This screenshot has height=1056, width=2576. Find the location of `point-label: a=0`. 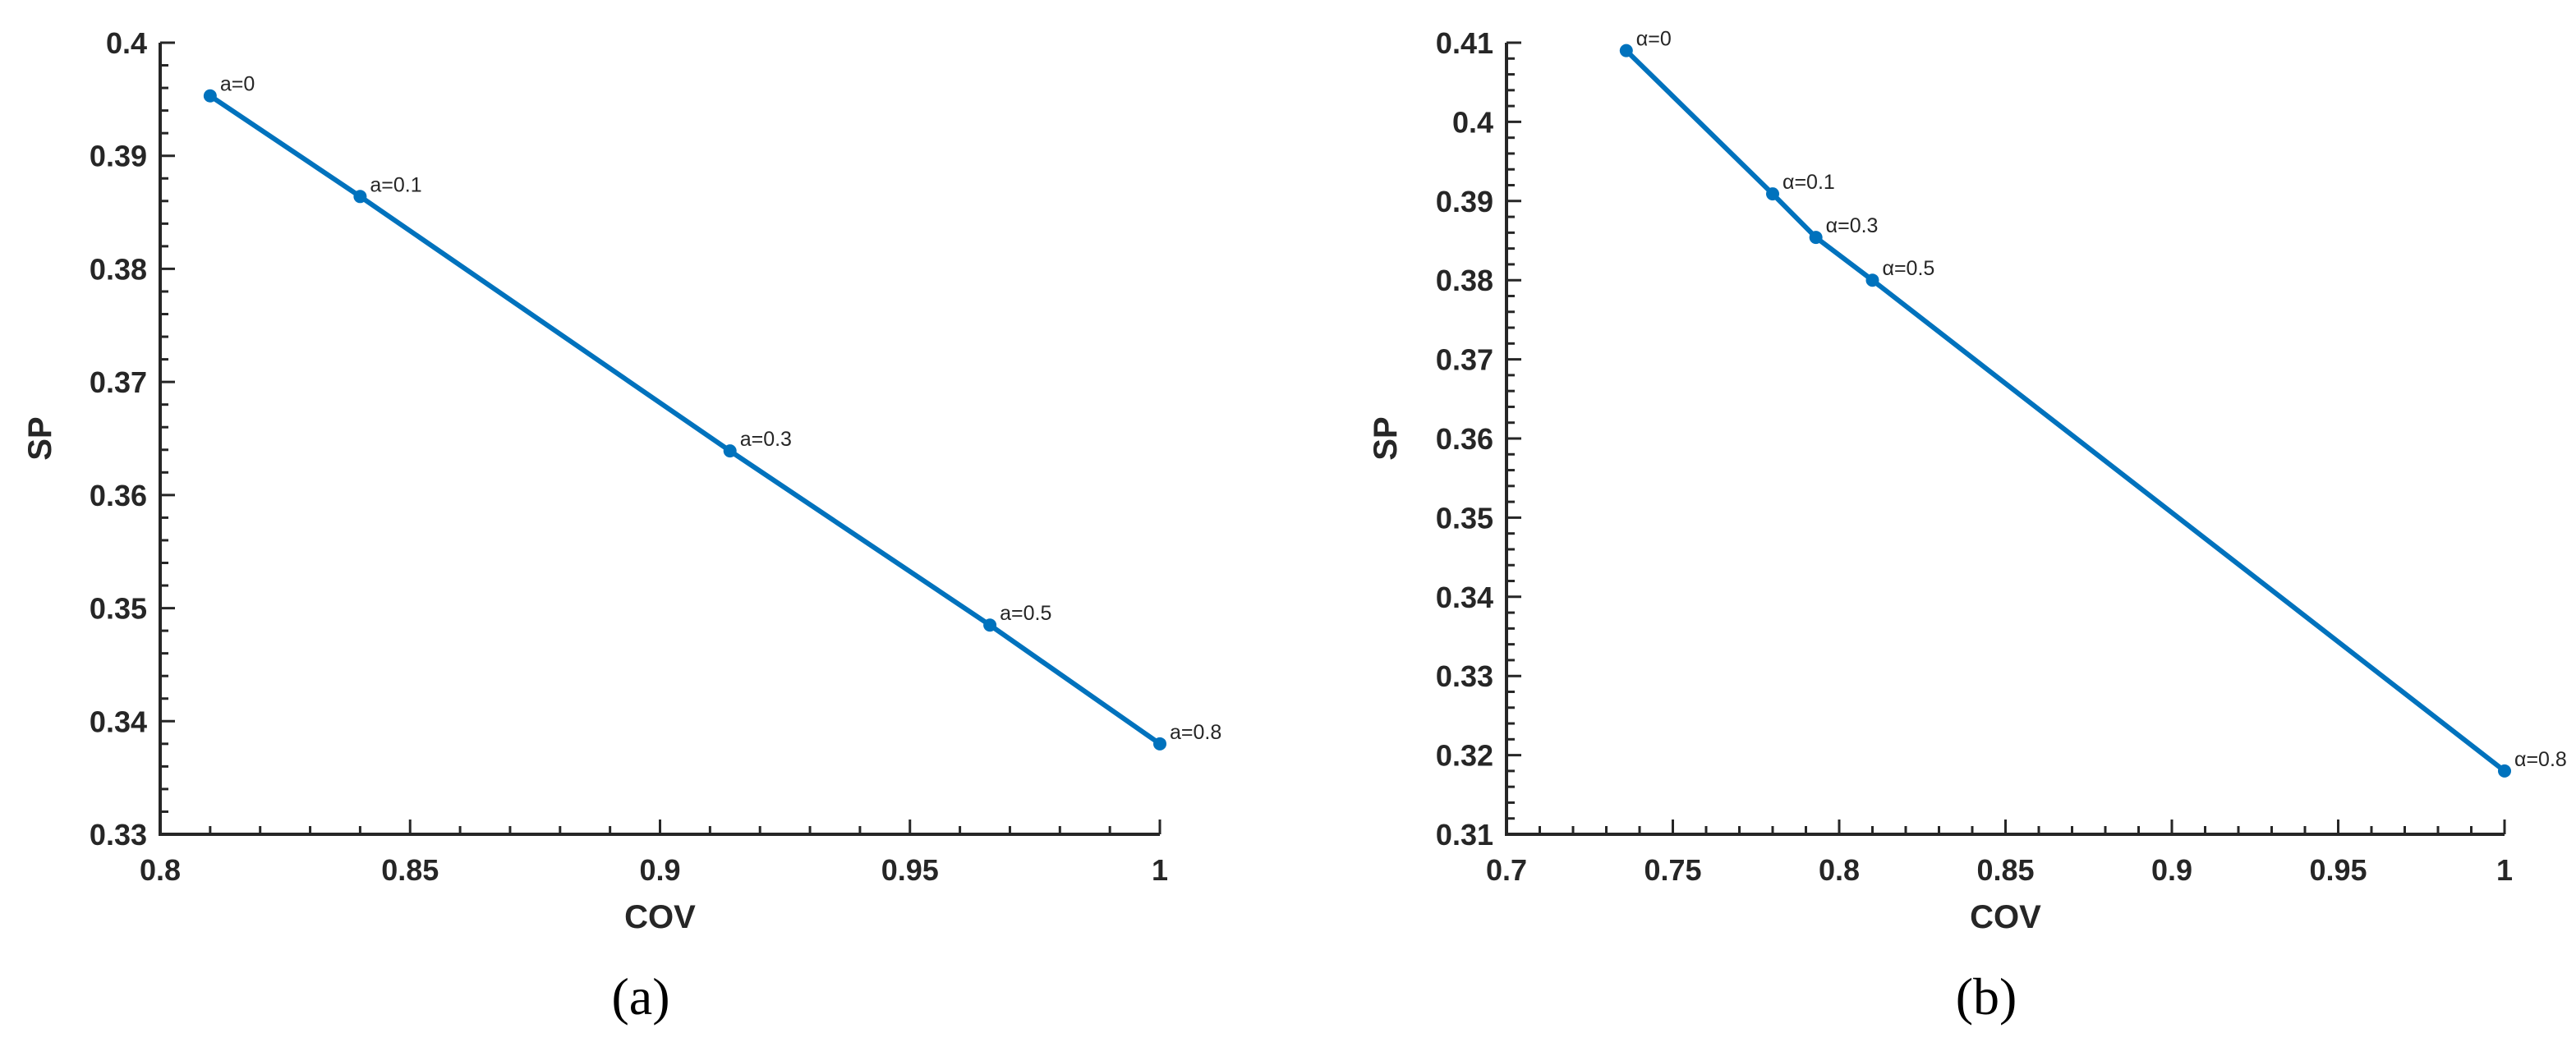

point-label: a=0 is located at coordinates (237, 84).